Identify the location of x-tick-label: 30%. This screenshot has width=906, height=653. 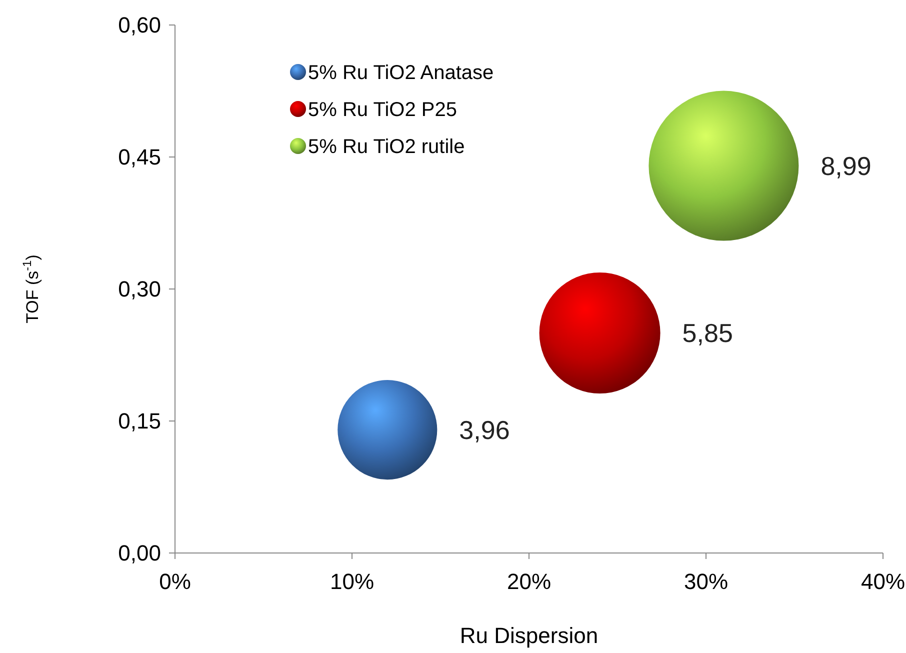
(706, 581).